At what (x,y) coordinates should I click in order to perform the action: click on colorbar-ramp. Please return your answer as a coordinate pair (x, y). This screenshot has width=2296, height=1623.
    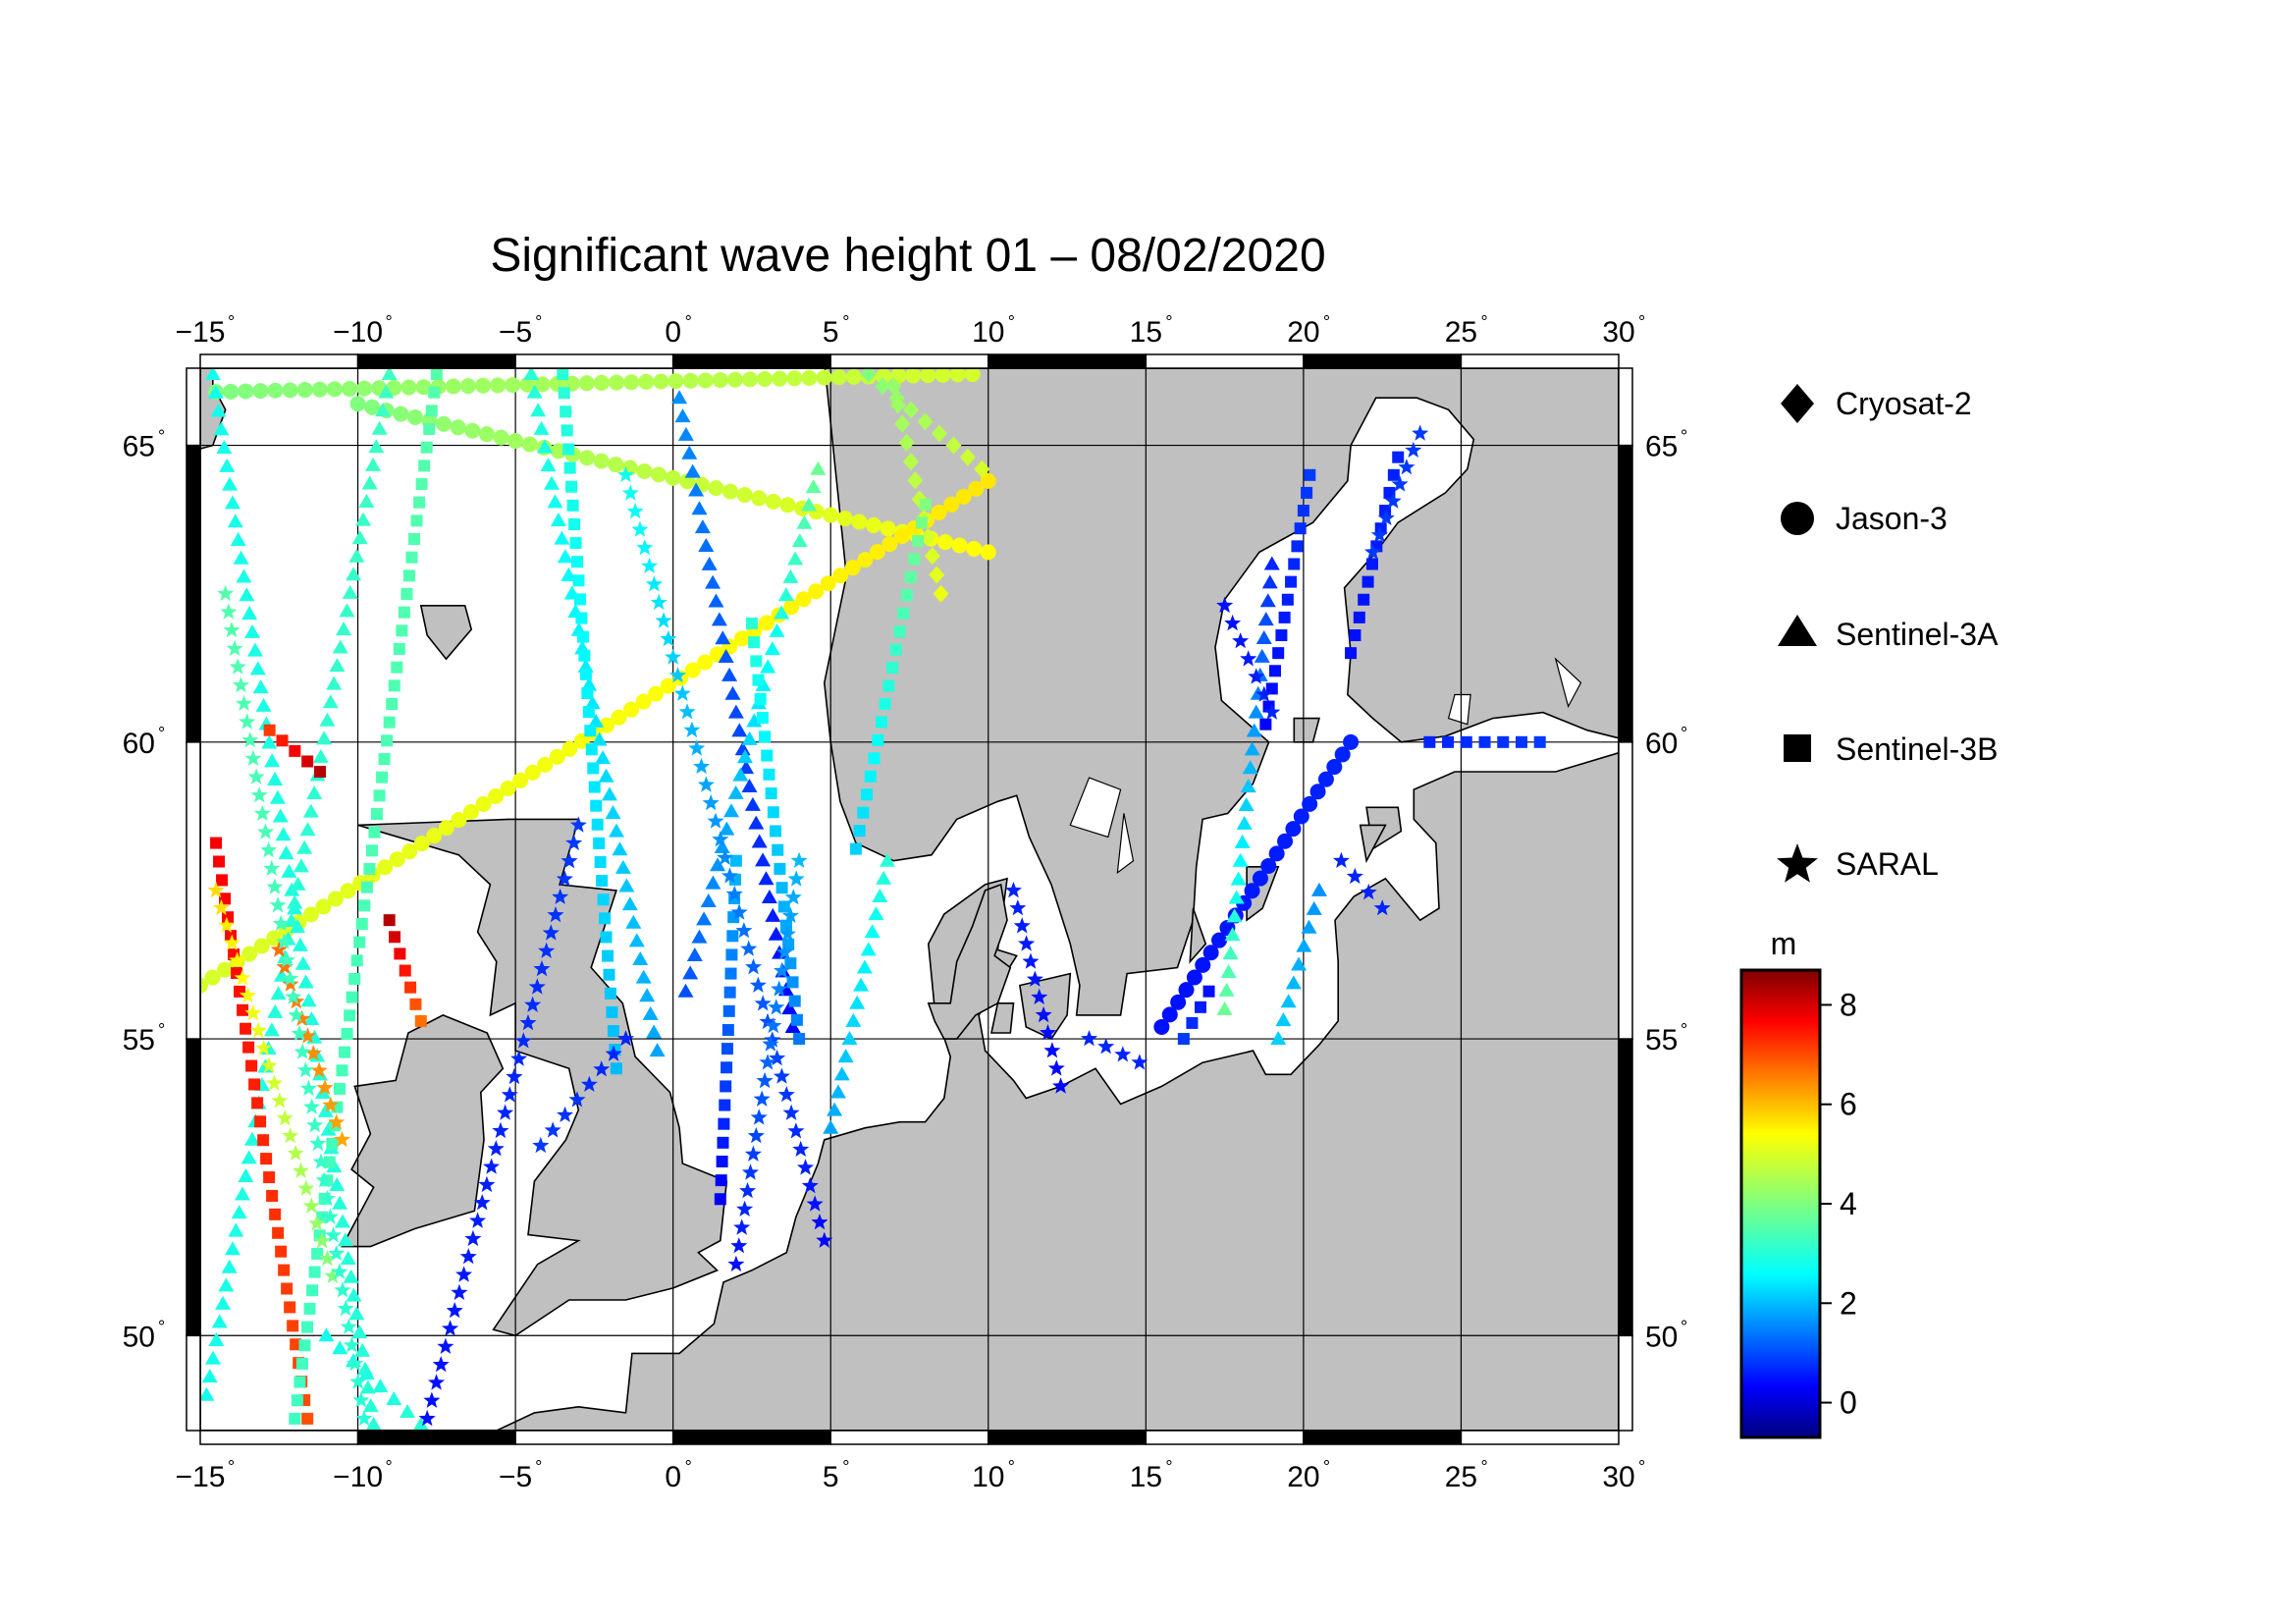
    Looking at the image, I should click on (1780, 1203).